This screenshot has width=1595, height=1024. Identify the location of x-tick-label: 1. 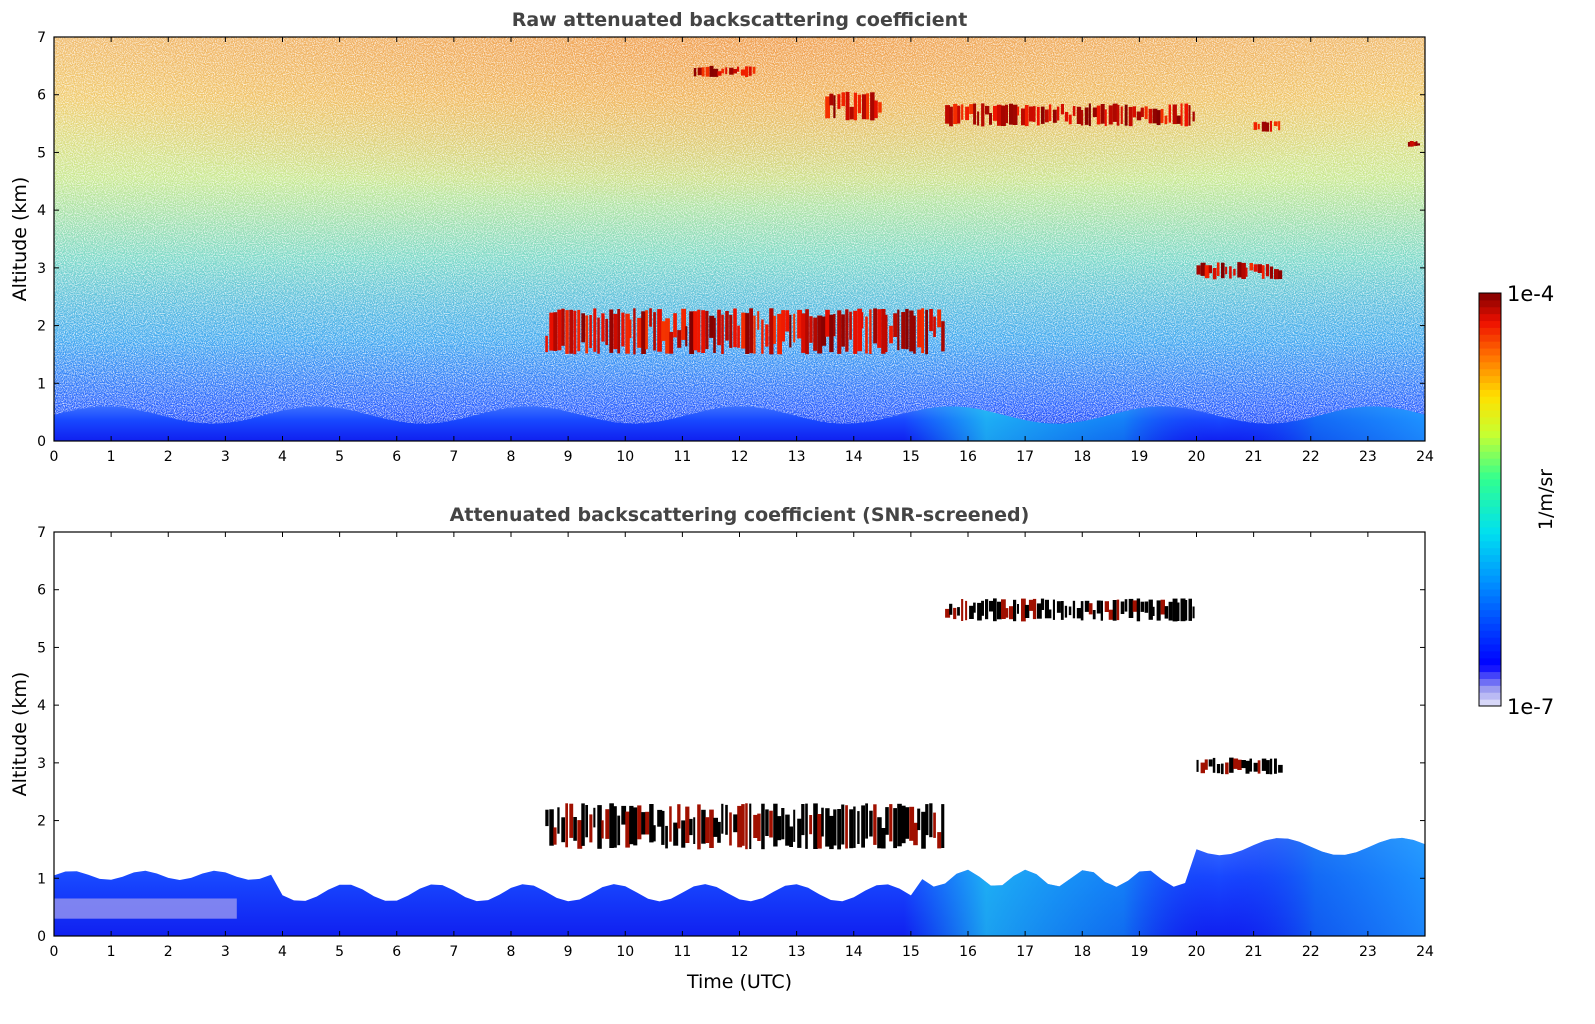
(111, 457).